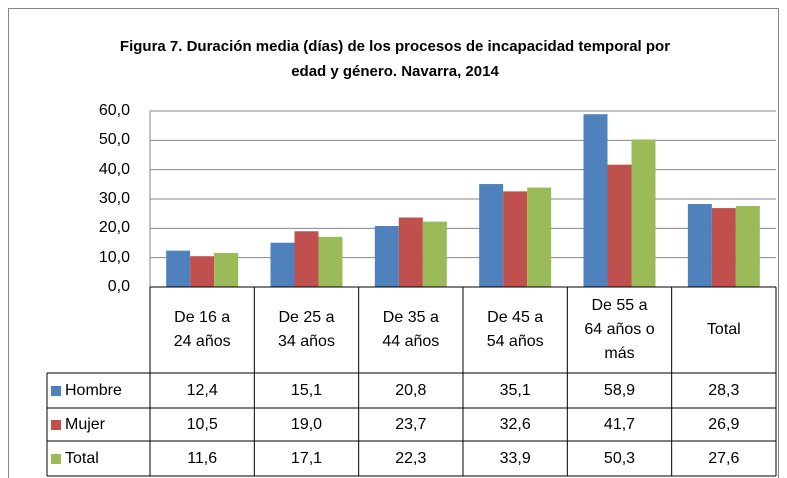 This screenshot has height=478, width=787. Describe the element at coordinates (114, 198) in the screenshot. I see `y-tick-label: 30,0` at that location.